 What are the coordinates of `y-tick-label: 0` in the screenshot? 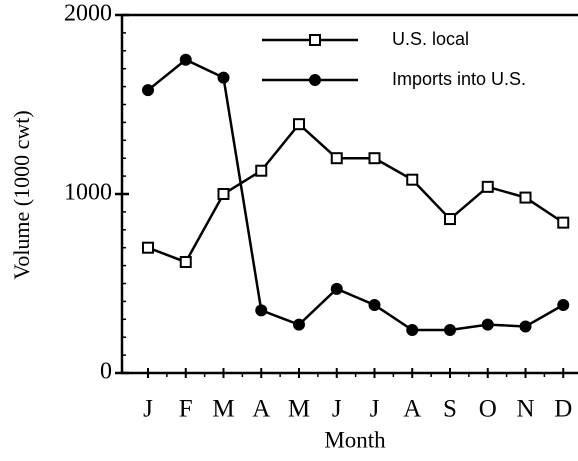 It's located at (106, 372).